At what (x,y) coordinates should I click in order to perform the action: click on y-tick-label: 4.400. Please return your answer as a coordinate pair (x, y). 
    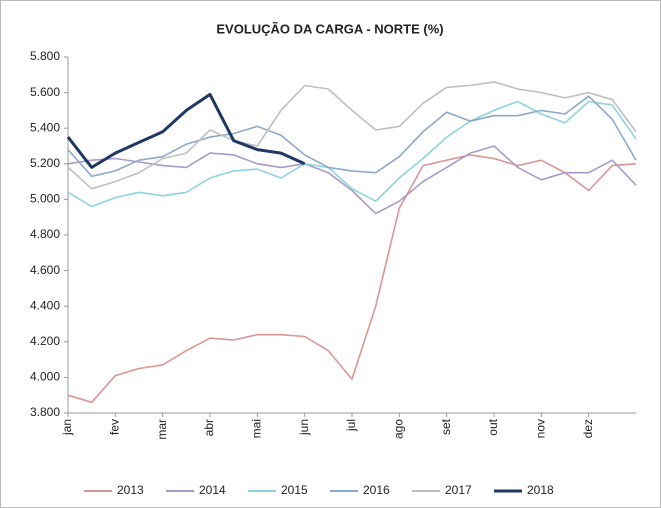
    Looking at the image, I should click on (45, 305).